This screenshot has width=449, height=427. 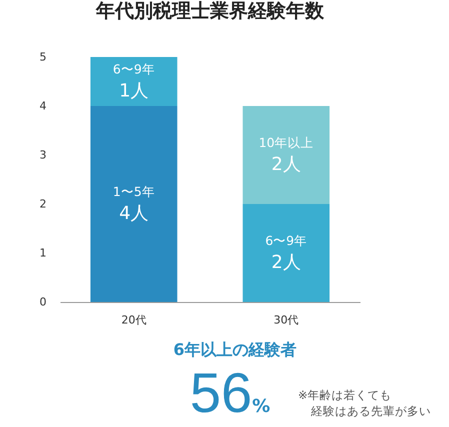 I want to click on data-label: 1人, so click(x=134, y=91).